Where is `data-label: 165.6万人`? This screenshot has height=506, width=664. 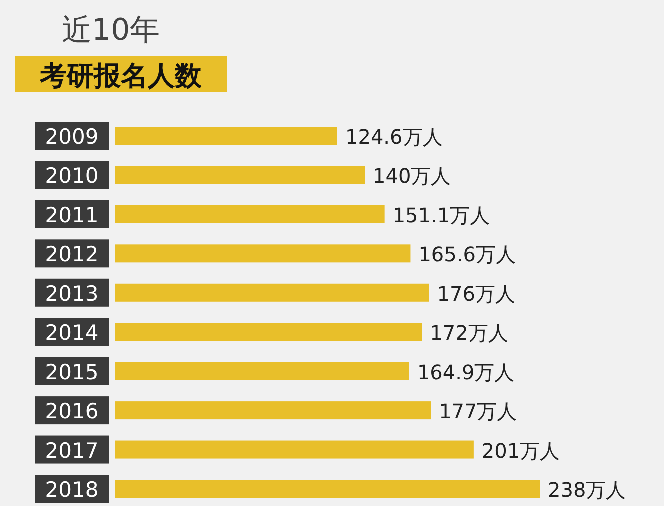 data-label: 165.6万人 is located at coordinates (467, 254).